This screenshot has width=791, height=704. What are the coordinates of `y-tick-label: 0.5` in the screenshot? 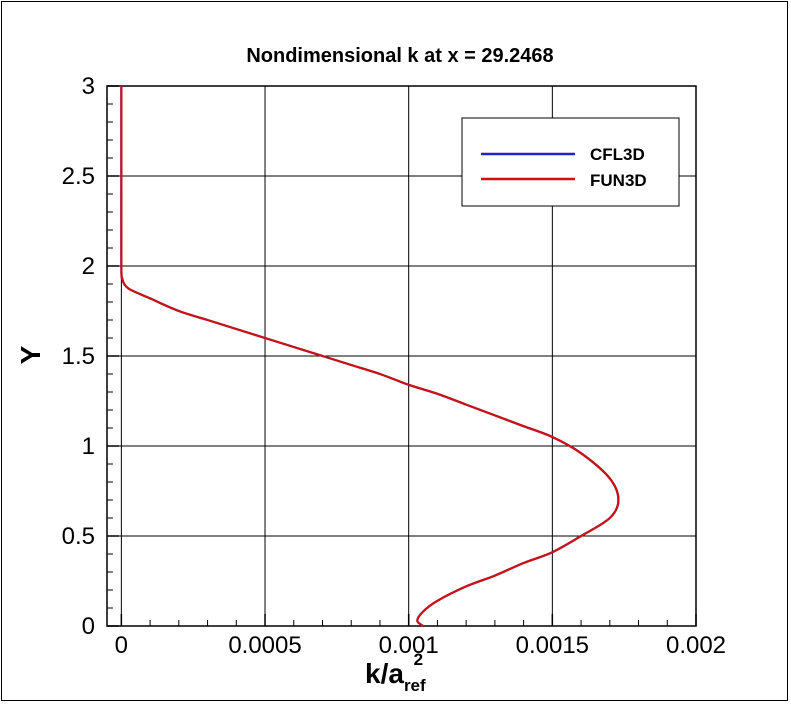 It's located at (78, 536).